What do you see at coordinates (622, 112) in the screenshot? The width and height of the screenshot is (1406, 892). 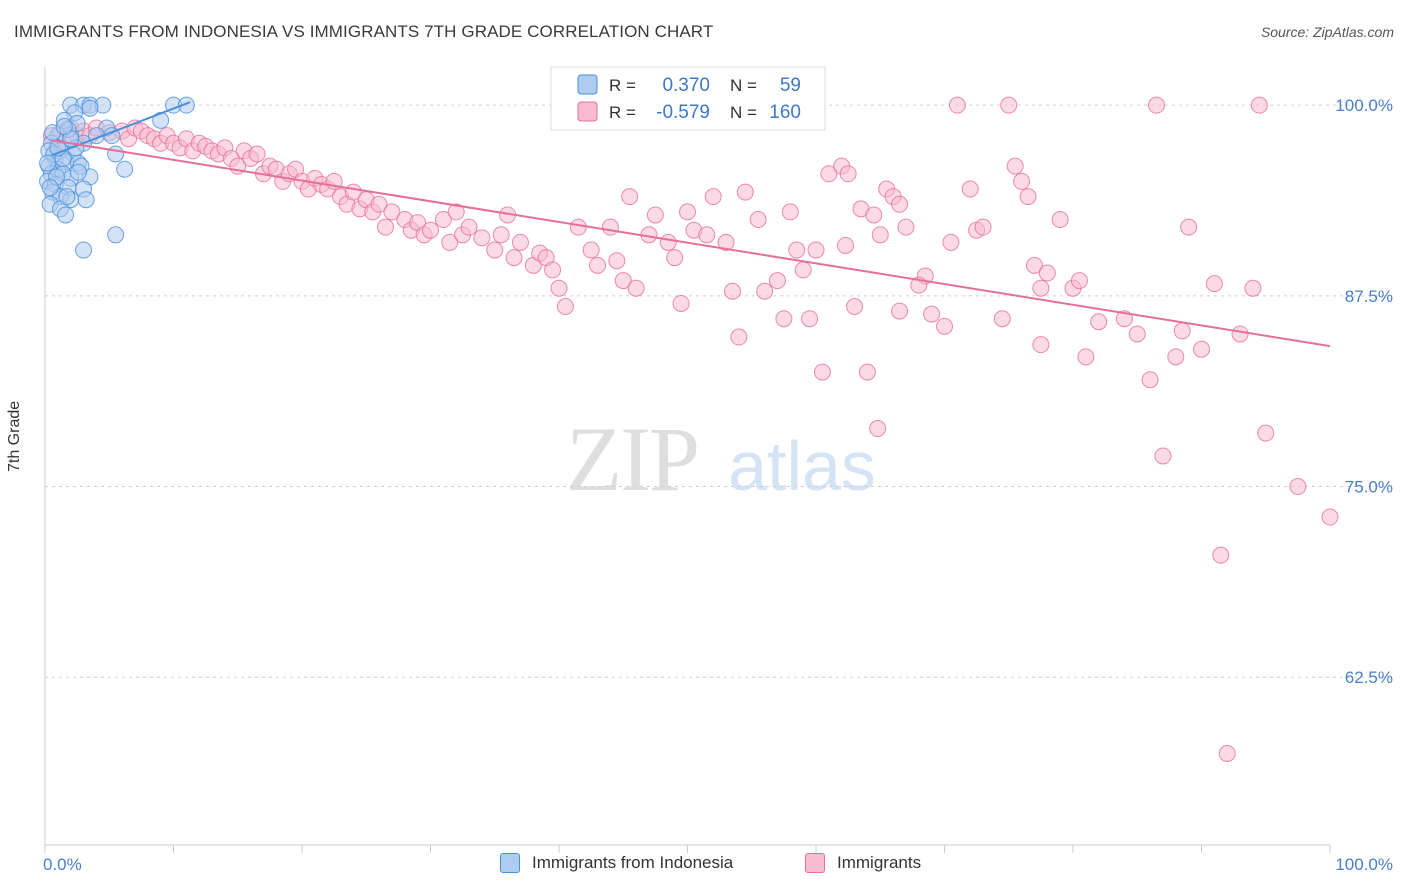 I see `stats-r-label: R =` at bounding box center [622, 112].